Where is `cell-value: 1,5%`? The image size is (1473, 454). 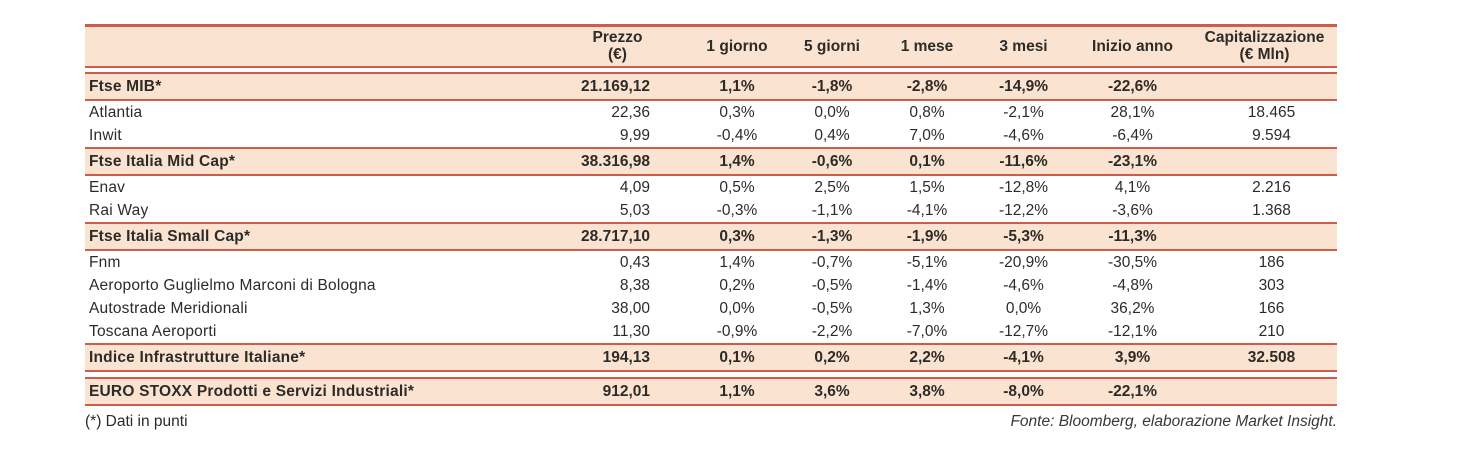 cell-value: 1,5% is located at coordinates (927, 187).